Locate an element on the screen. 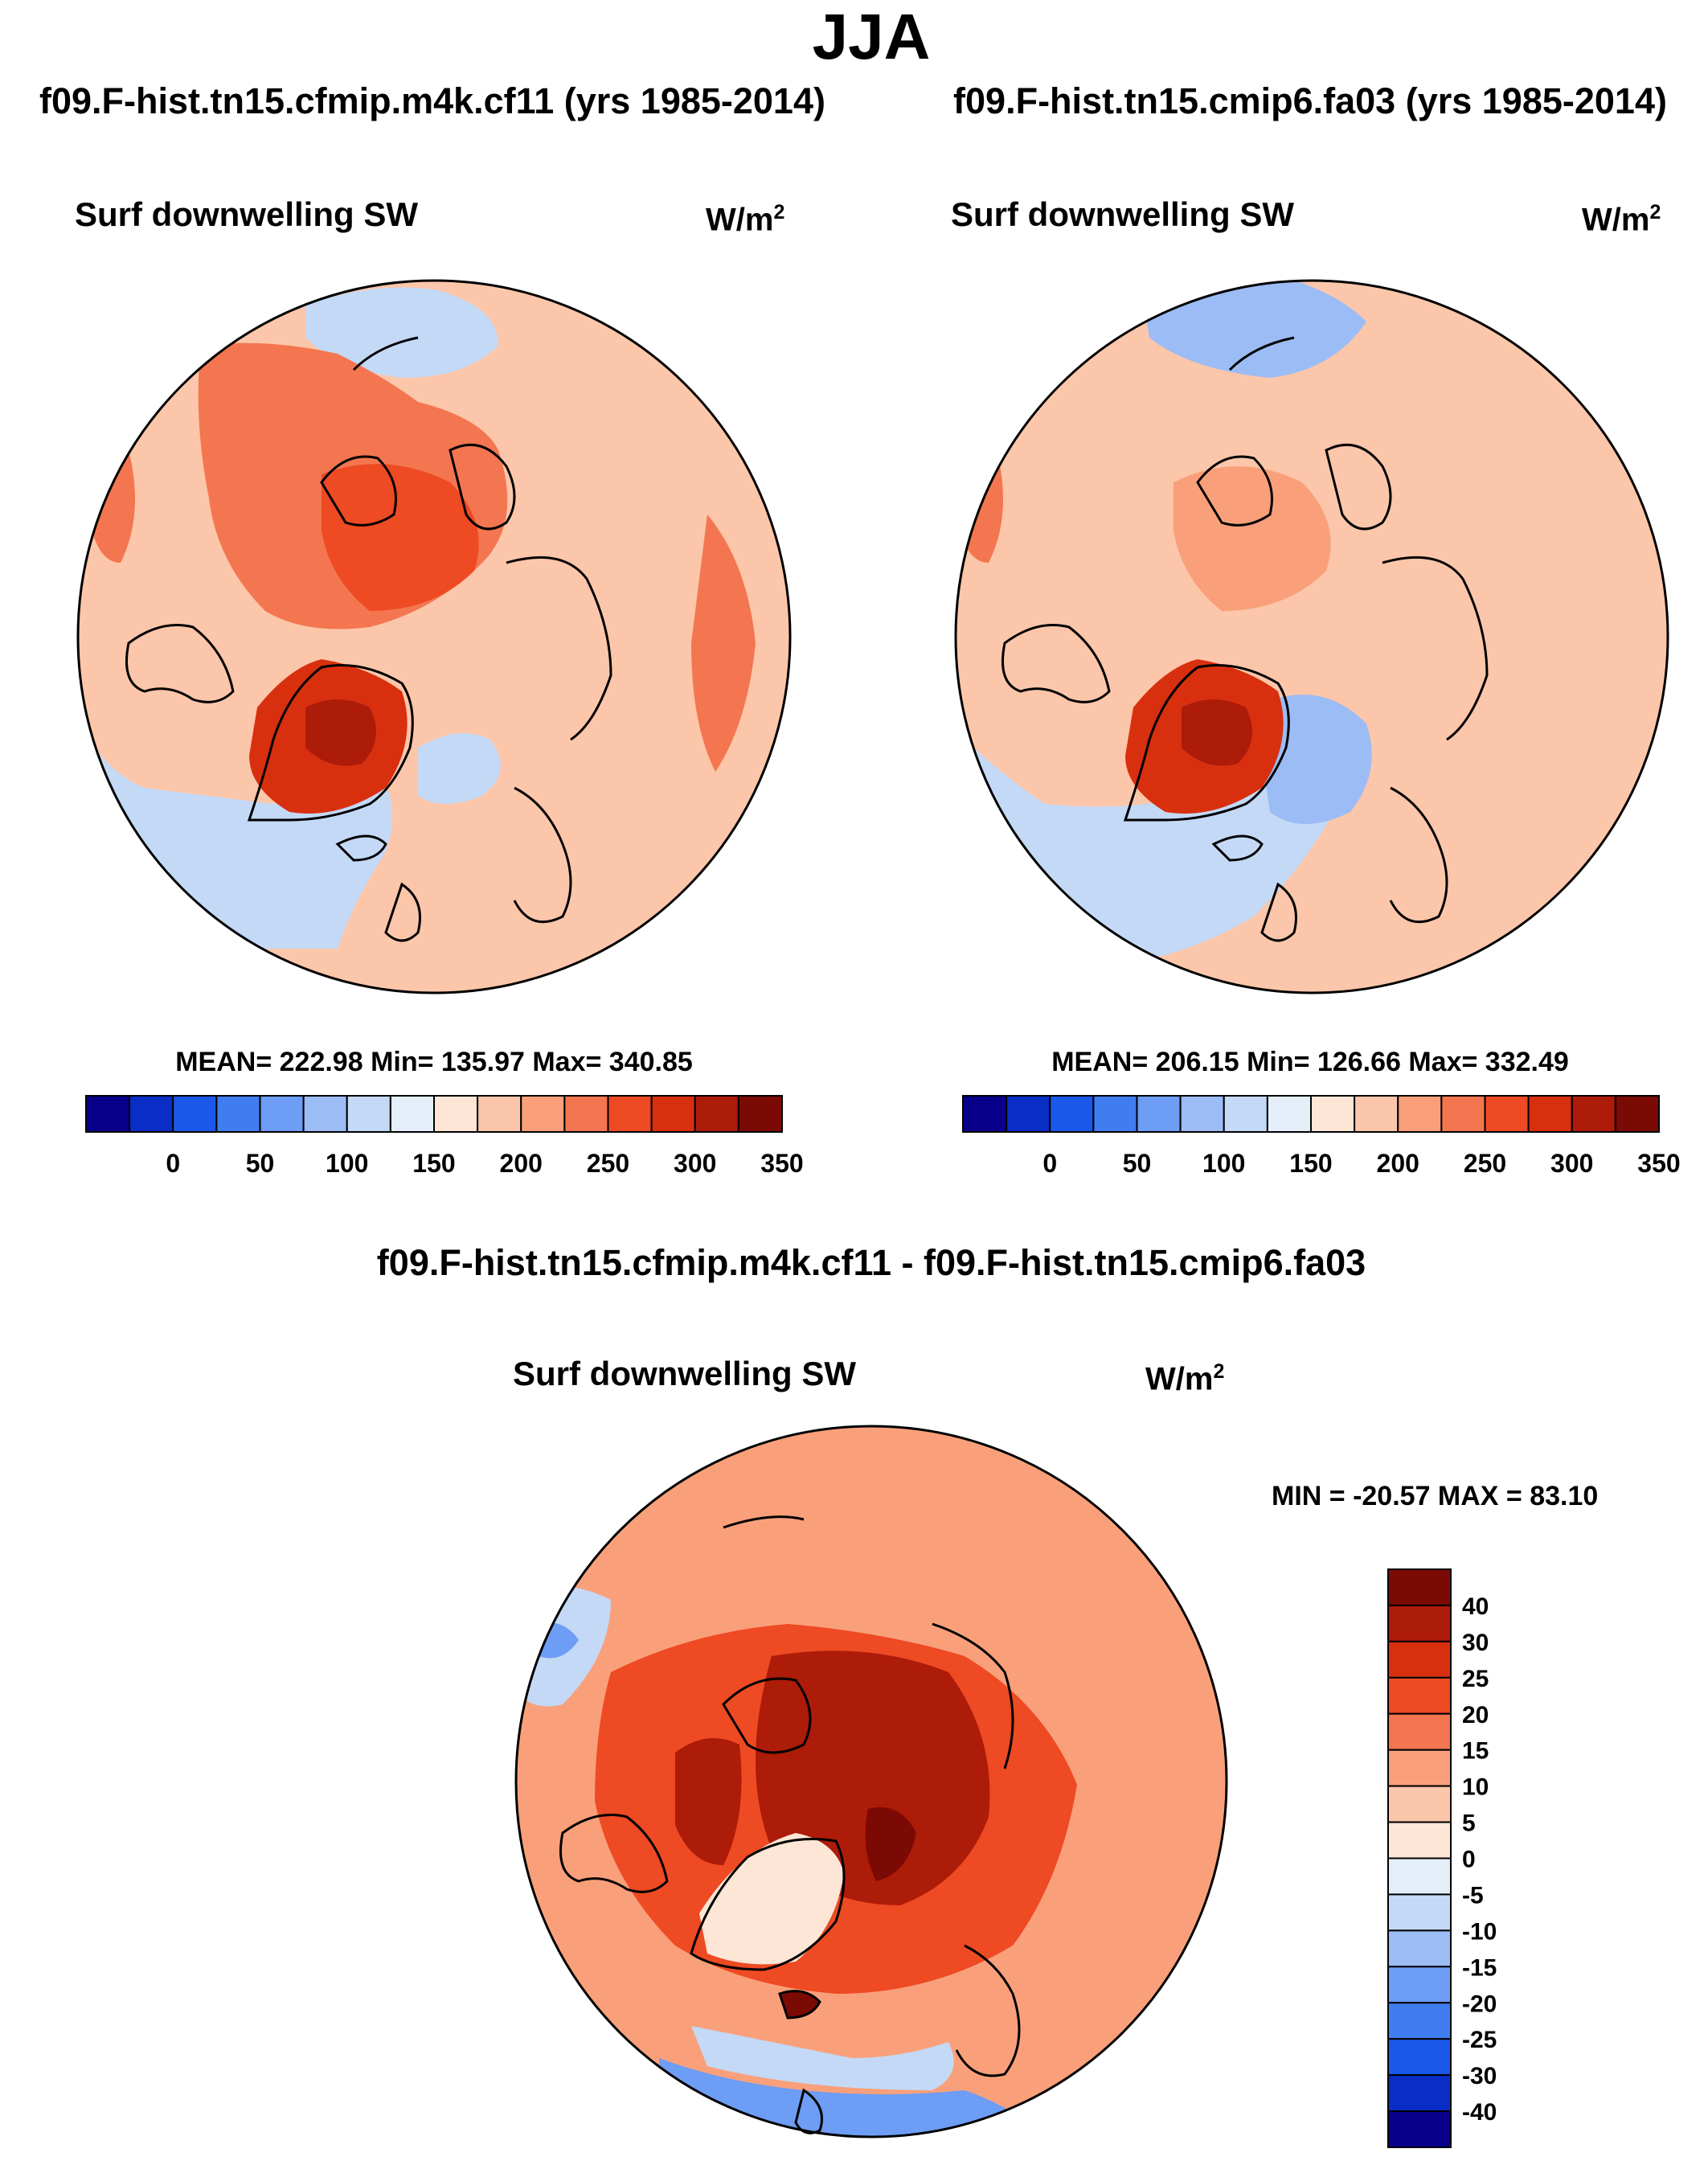  diff-colorbar-tick-label: -25 is located at coordinates (1479, 2040).